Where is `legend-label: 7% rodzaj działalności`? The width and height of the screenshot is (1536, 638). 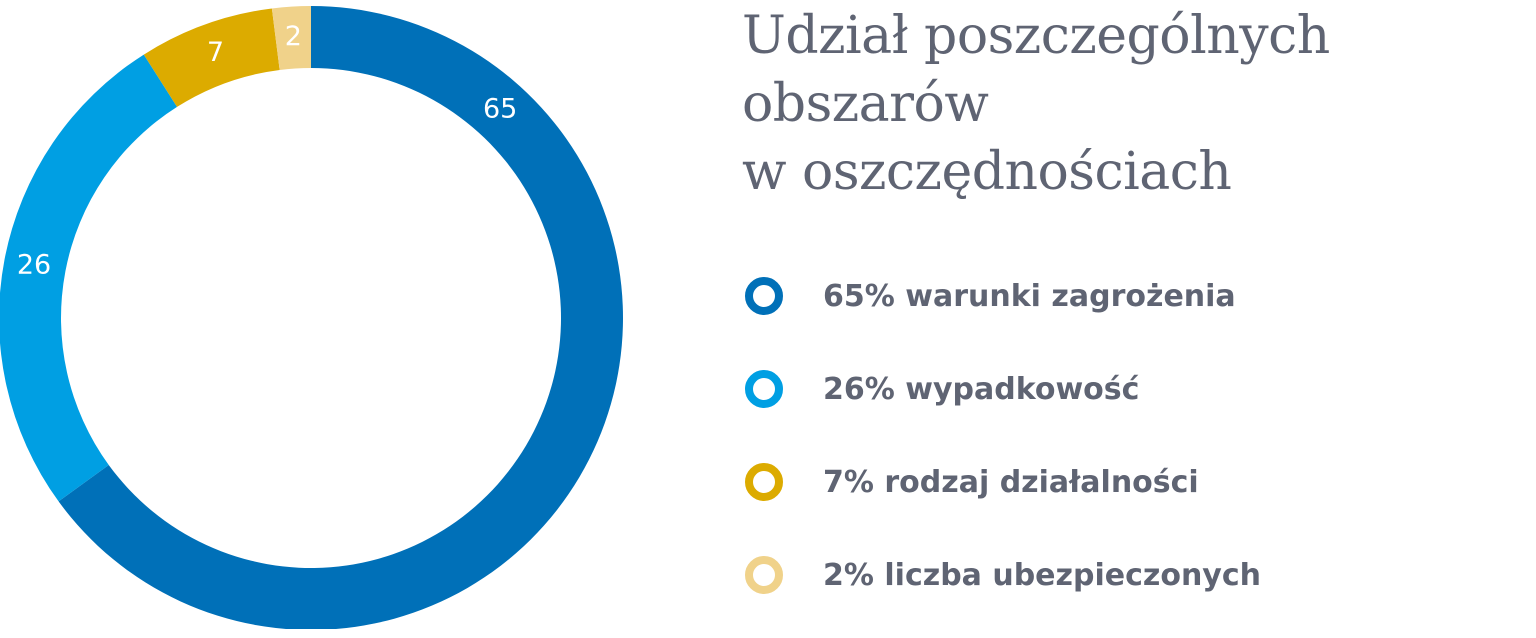
legend-label: 7% rodzaj działalności is located at coordinates (1011, 482).